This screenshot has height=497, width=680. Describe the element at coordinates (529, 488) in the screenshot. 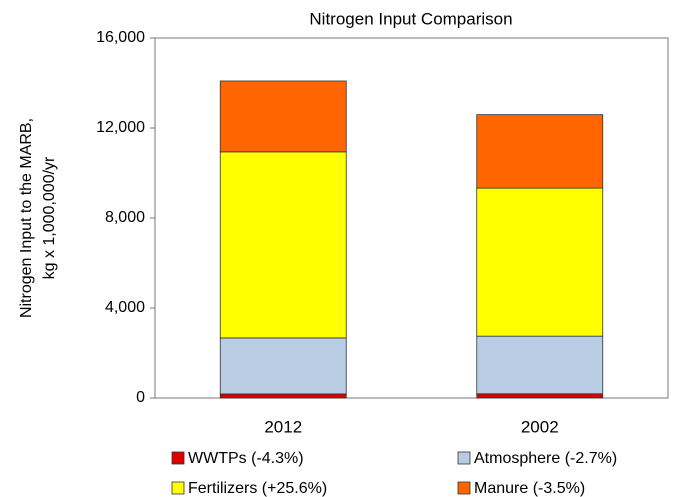

I see `legend-label: Manure (-3.5%)` at that location.